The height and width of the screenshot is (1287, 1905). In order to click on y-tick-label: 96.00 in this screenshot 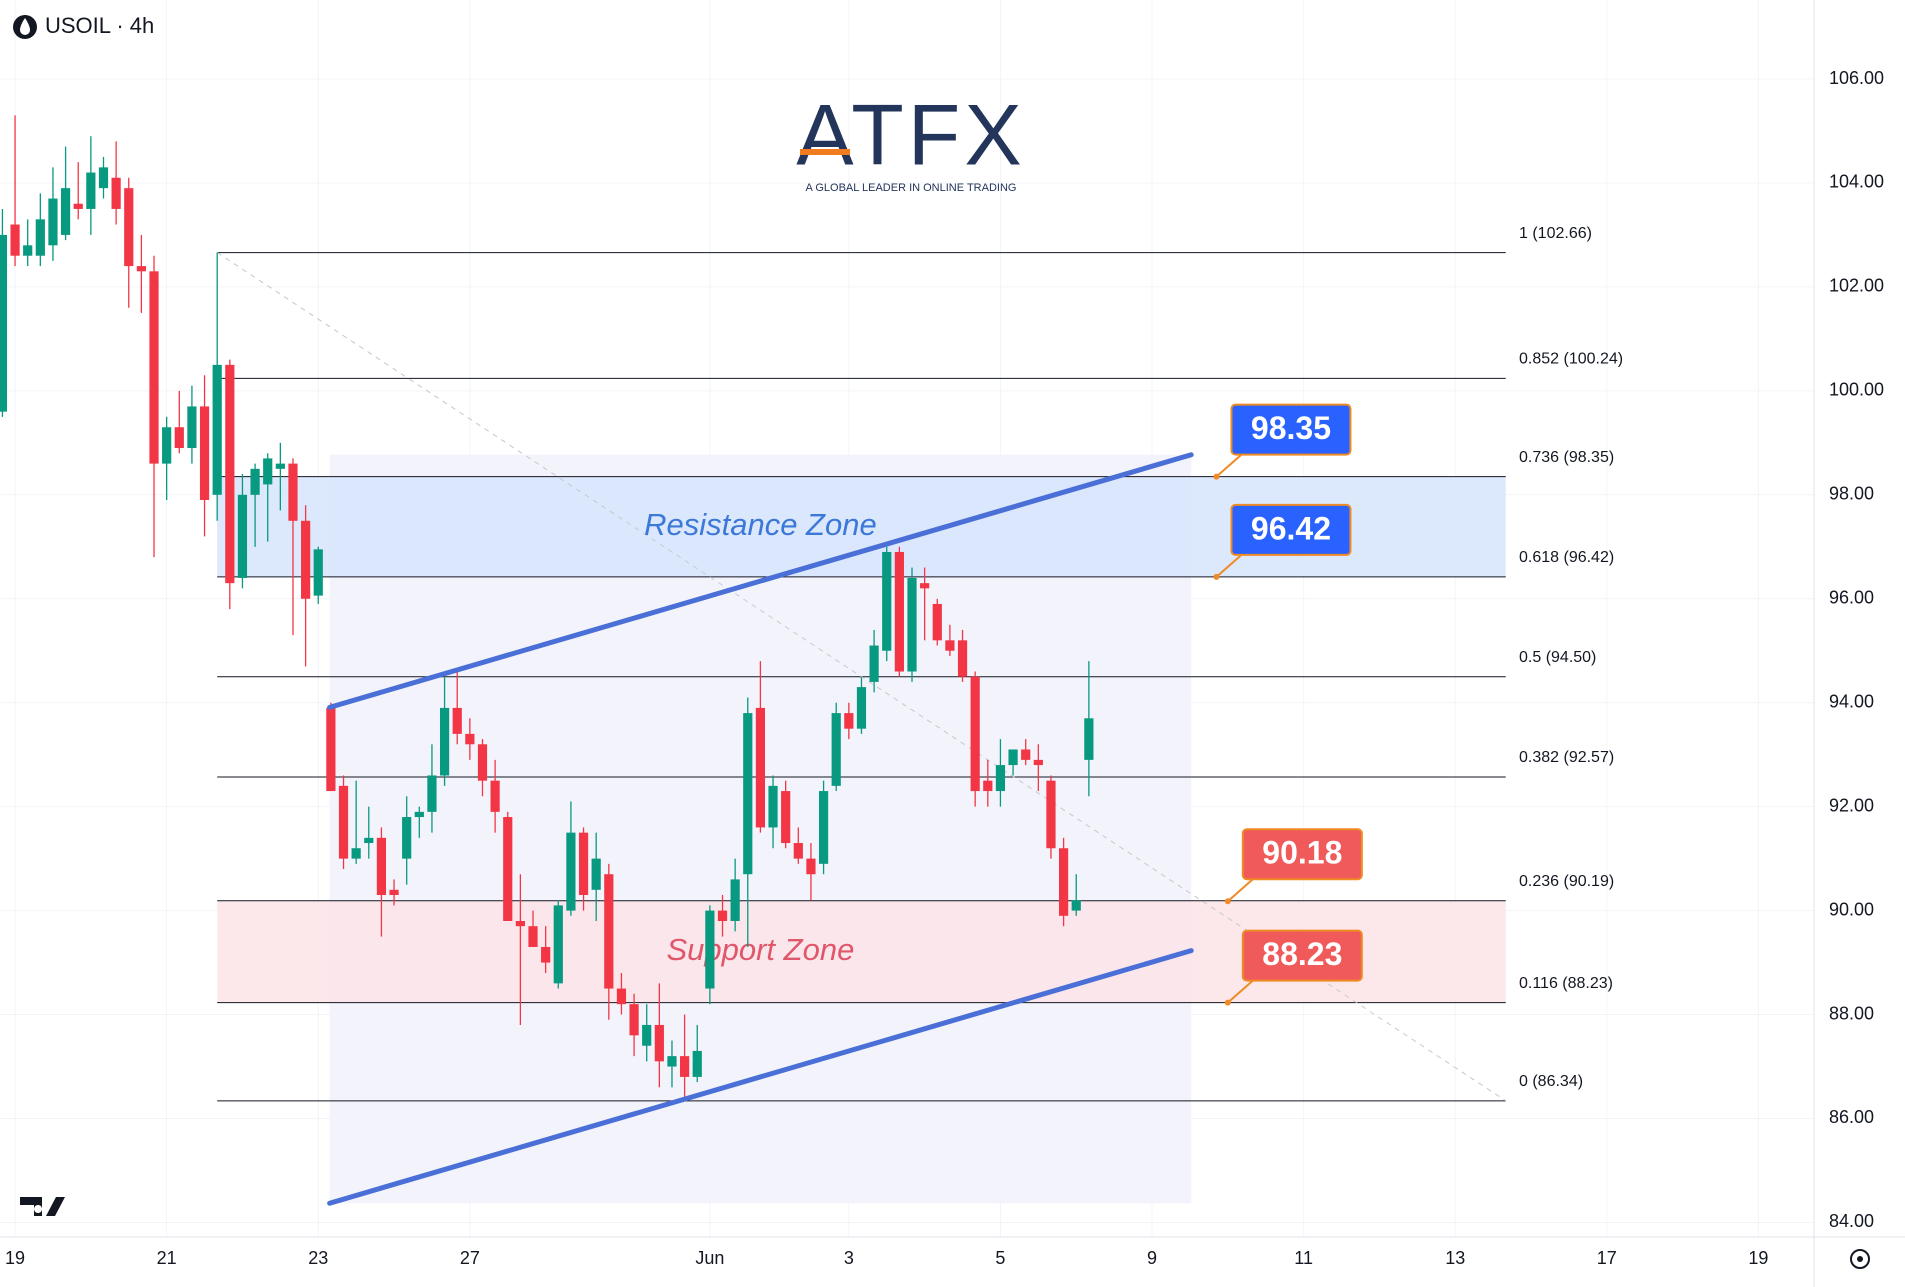, I will do `click(1851, 597)`.